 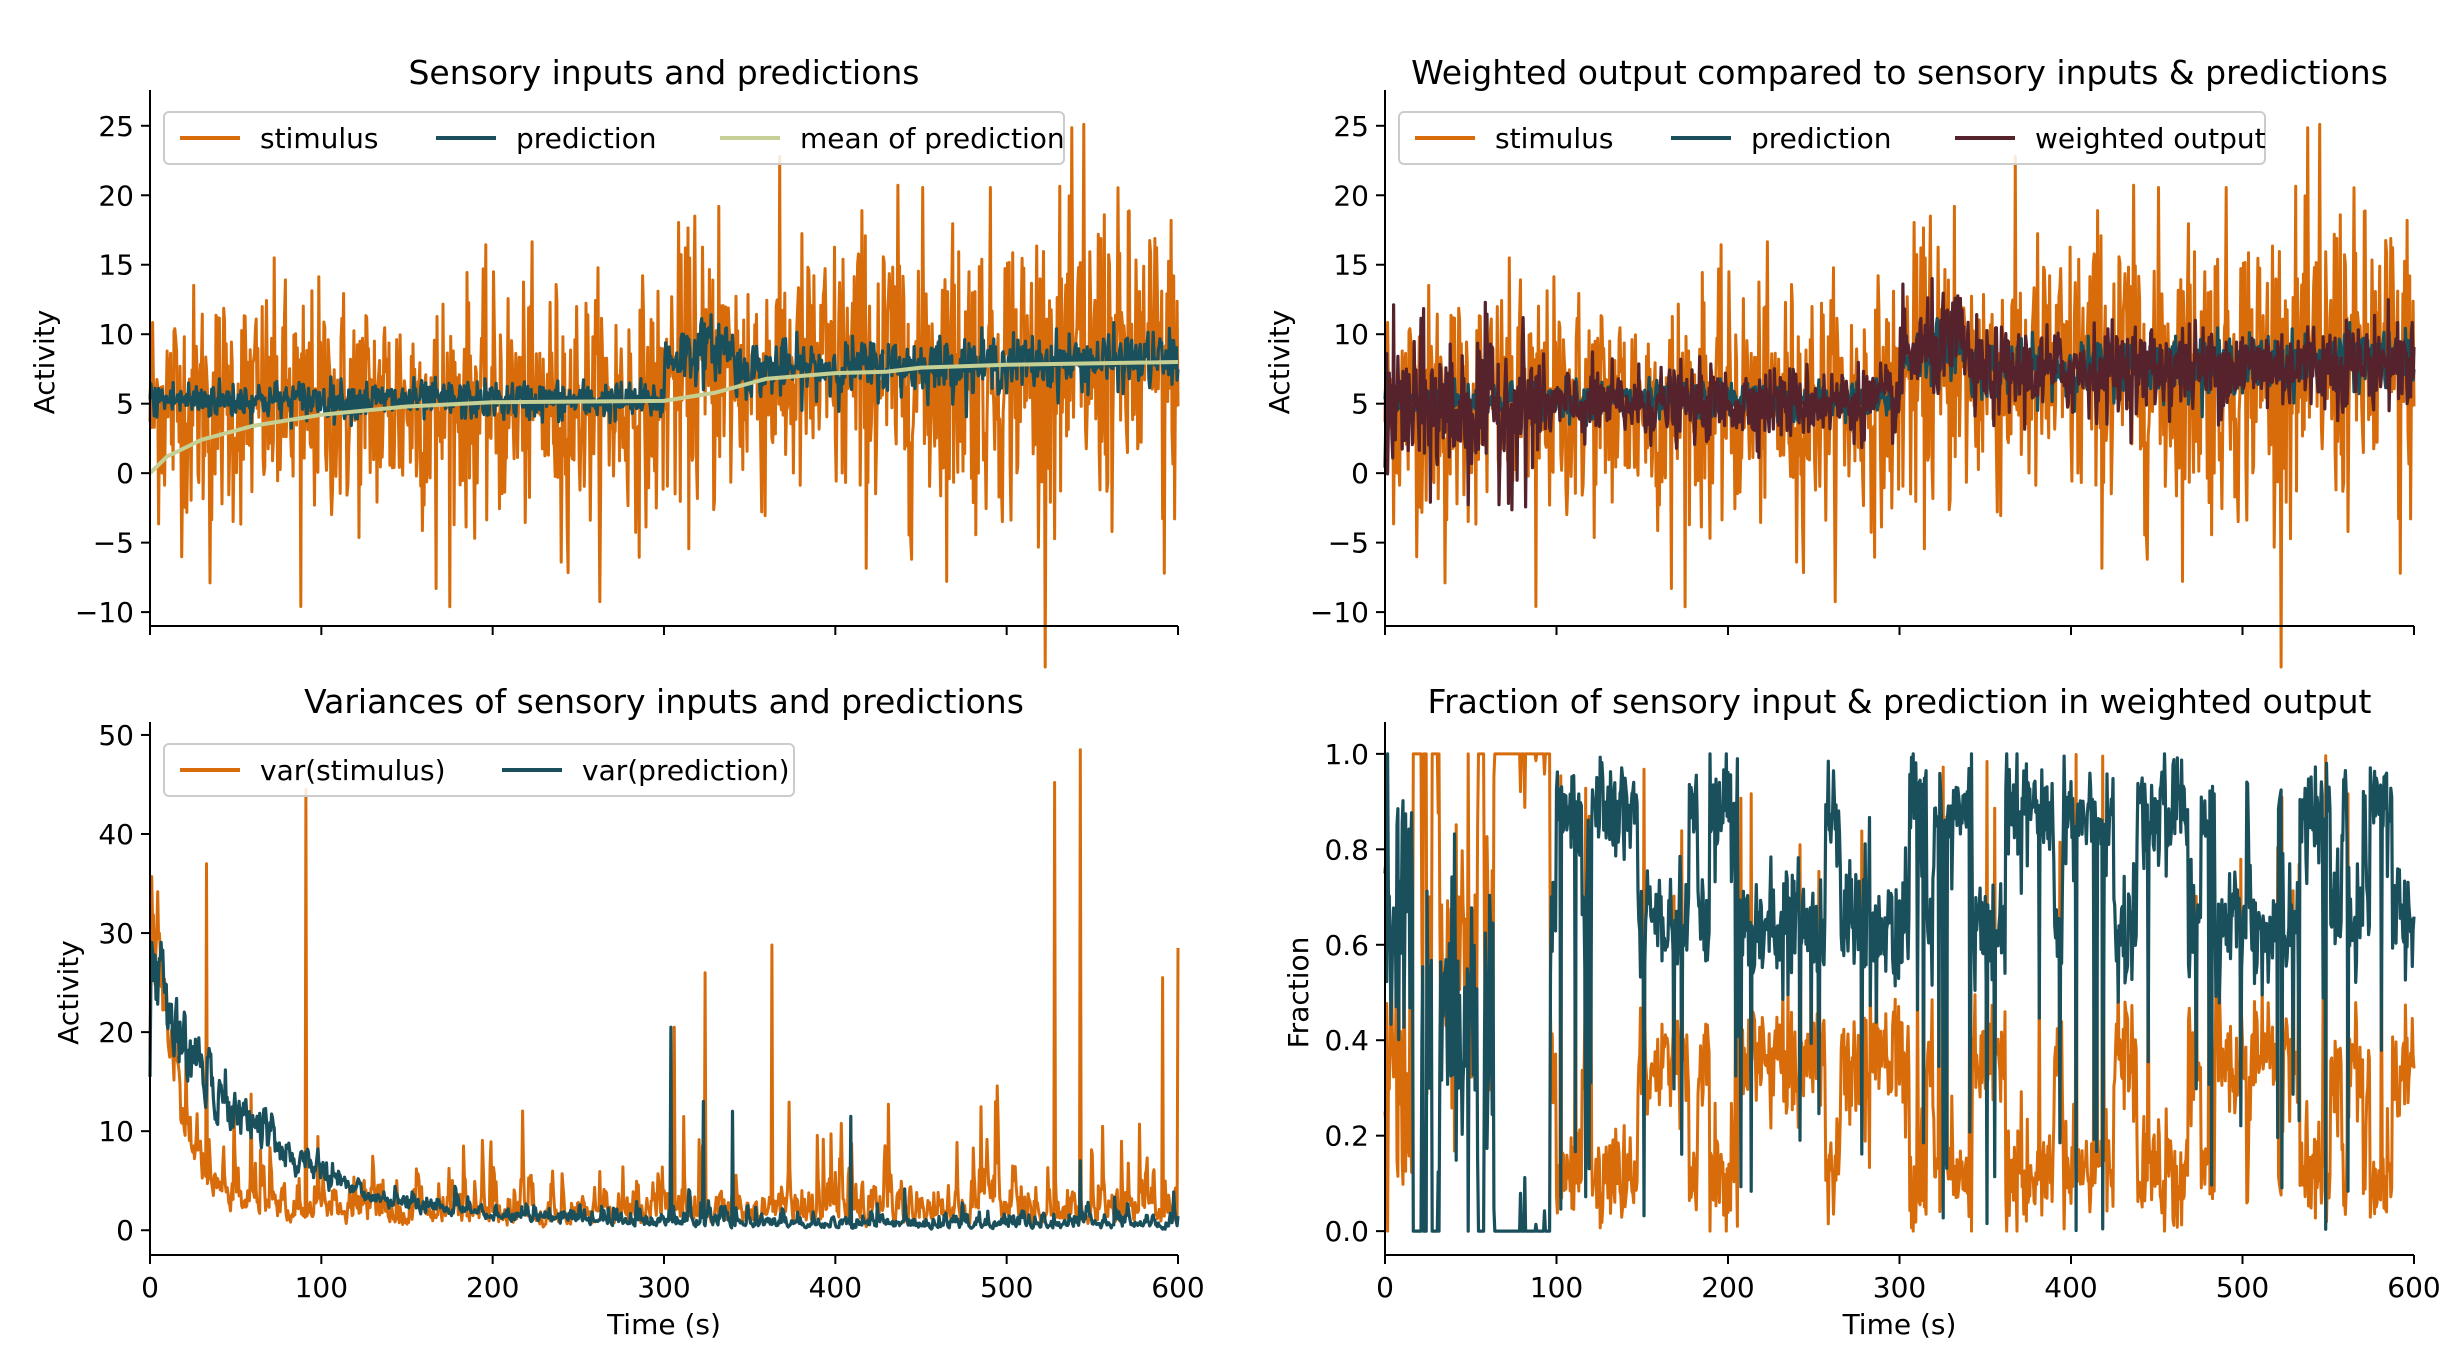 I want to click on panel-1-y-tick-label: −10, so click(x=104, y=612).